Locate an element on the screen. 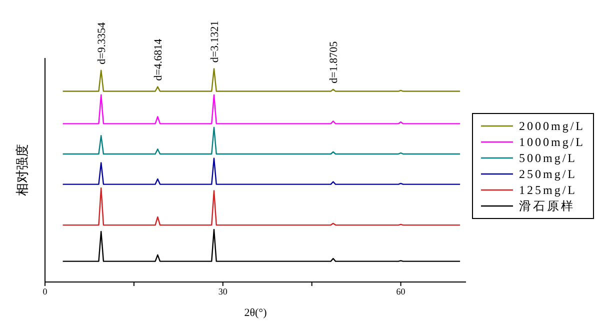 The width and height of the screenshot is (610, 332). annotation: d=1.8705 is located at coordinates (334, 62).